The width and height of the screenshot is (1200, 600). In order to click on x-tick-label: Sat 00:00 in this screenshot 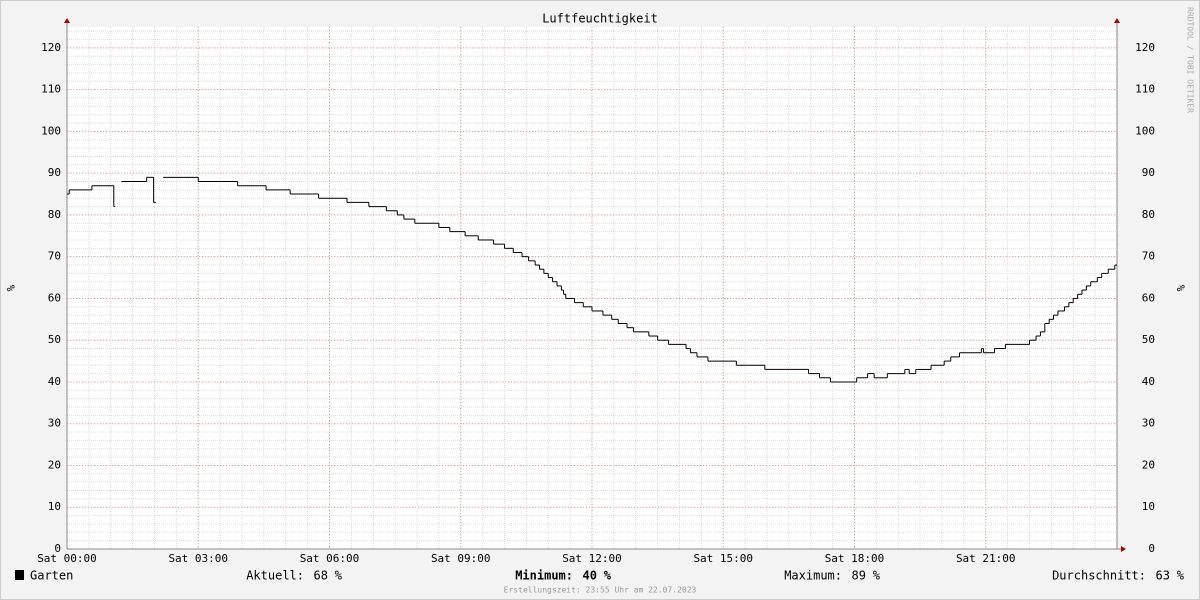, I will do `click(67, 558)`.